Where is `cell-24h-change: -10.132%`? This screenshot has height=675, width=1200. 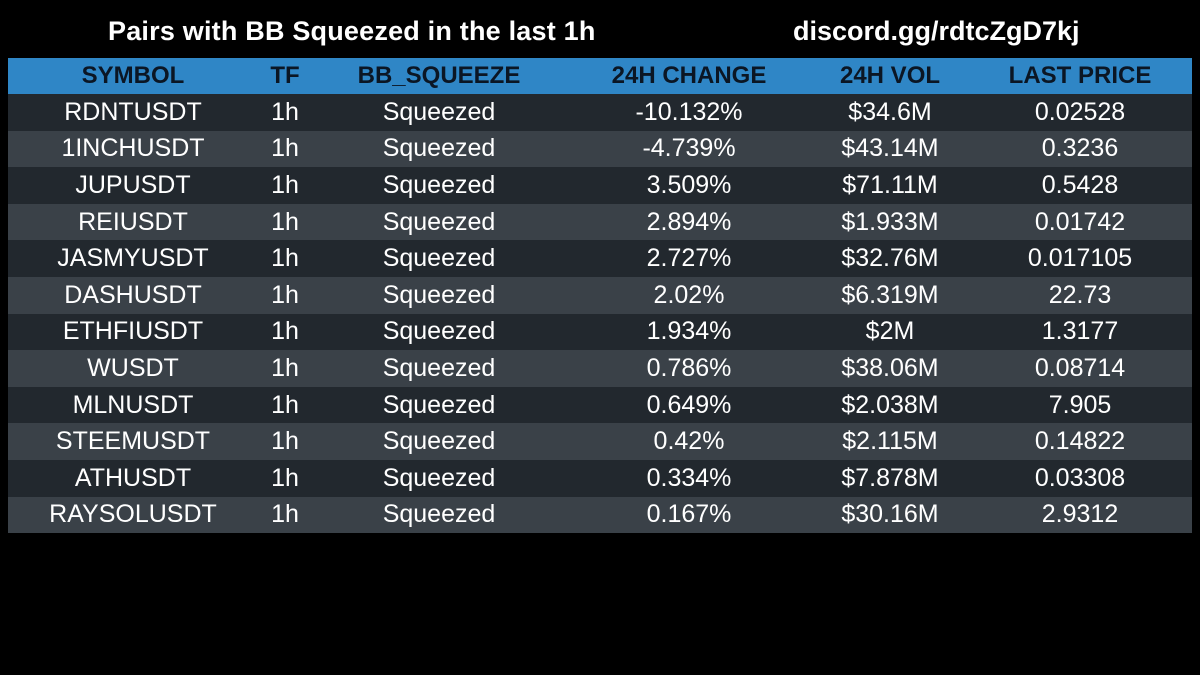 cell-24h-change: -10.132% is located at coordinates (689, 112).